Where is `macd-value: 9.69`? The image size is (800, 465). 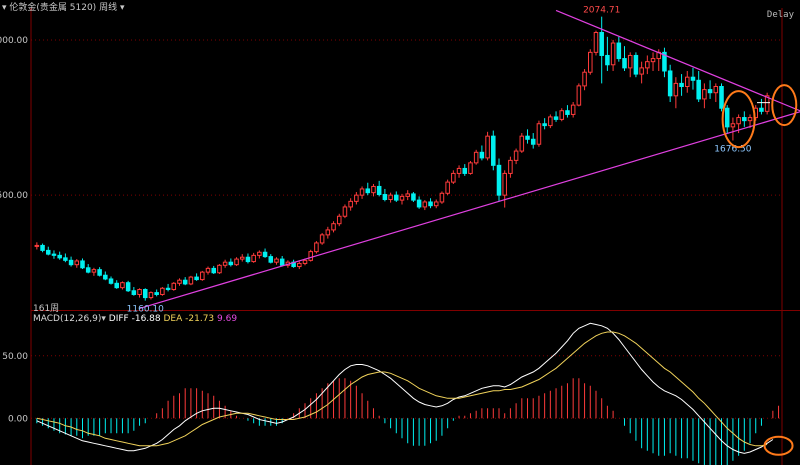
macd-value: 9.69 is located at coordinates (227, 319).